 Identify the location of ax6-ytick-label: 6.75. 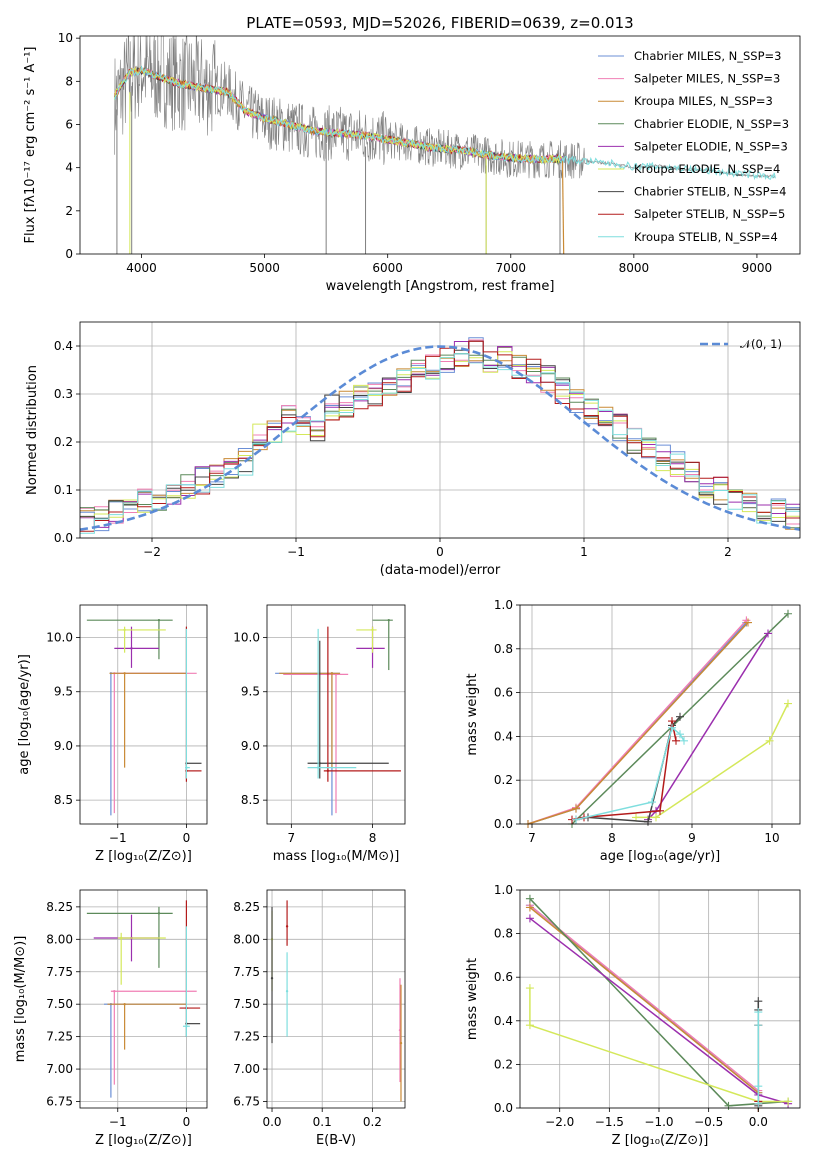
(246, 1102).